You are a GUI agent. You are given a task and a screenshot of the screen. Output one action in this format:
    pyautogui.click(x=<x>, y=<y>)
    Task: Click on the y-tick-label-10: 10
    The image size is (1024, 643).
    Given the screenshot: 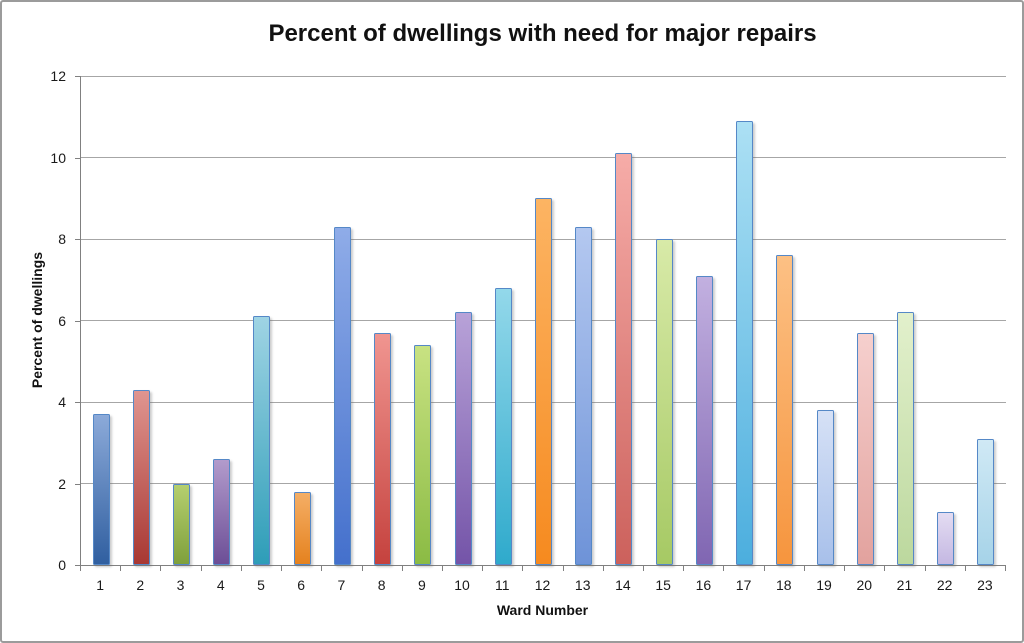 What is the action you would take?
    pyautogui.click(x=58, y=157)
    